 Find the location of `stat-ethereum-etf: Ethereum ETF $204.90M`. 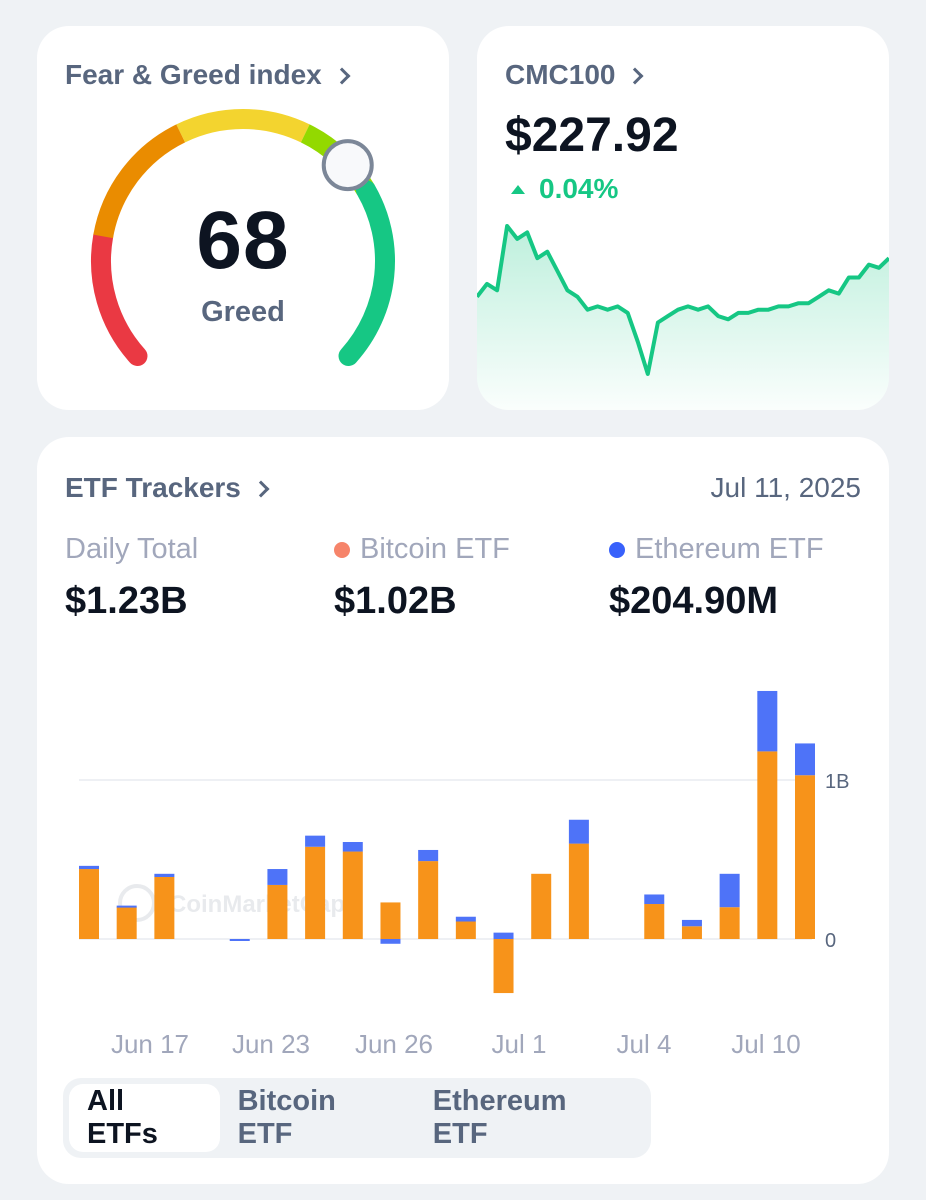

stat-ethereum-etf: Ethereum ETF $204.90M is located at coordinates (716, 578).